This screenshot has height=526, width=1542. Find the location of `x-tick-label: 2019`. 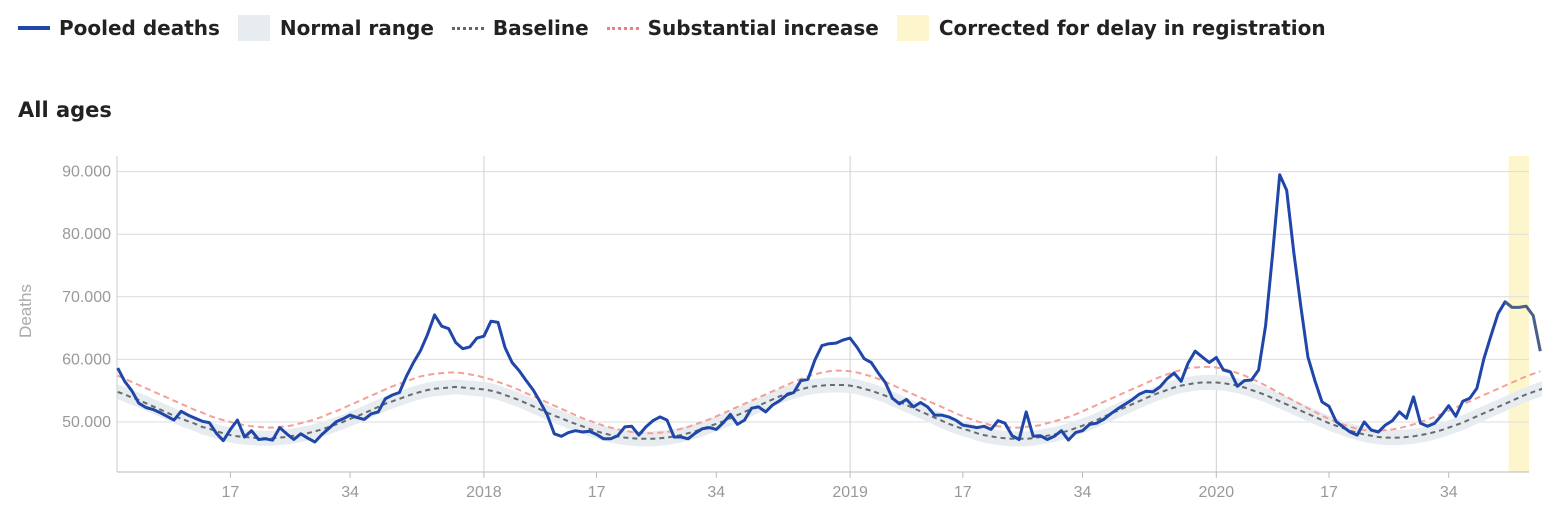

x-tick-label: 2019 is located at coordinates (850, 492).